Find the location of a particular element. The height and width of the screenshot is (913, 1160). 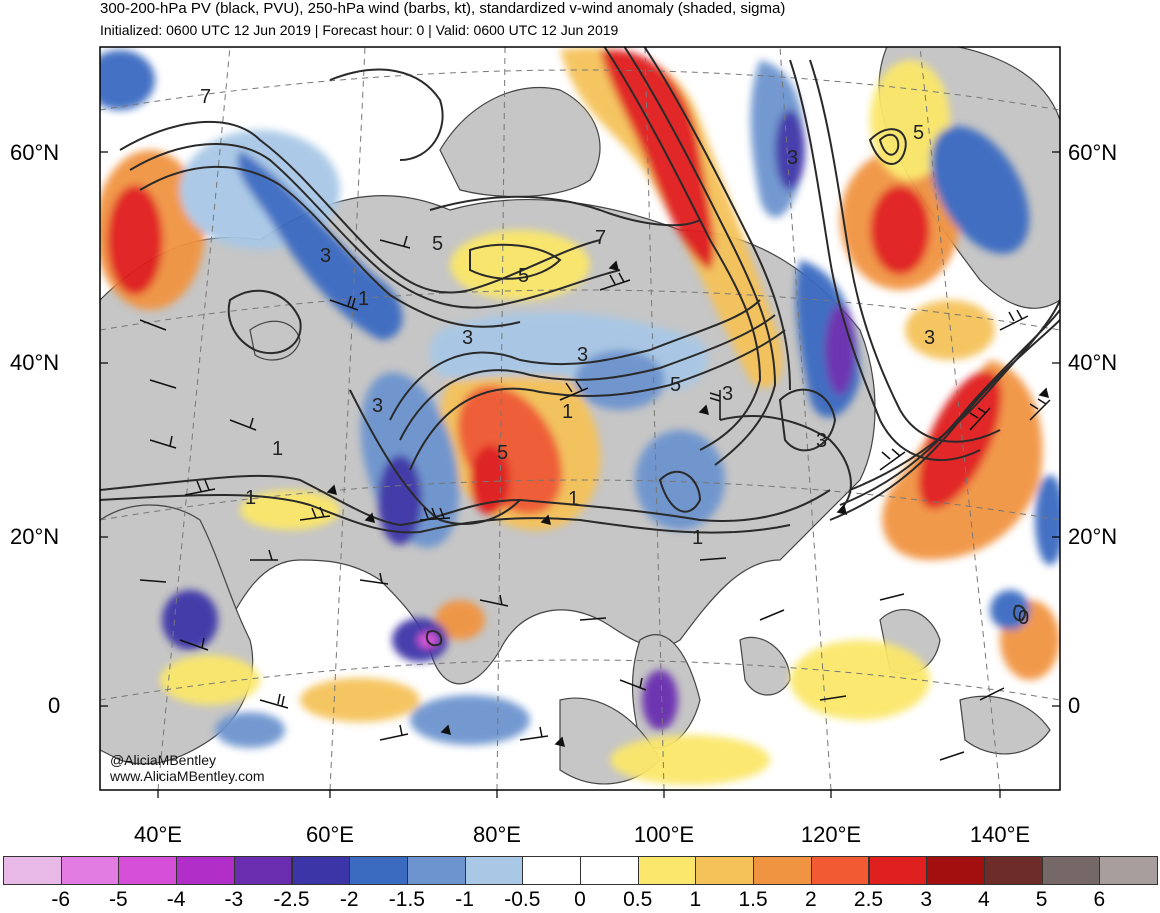

colorbar-label: 1.5 is located at coordinates (753, 899).